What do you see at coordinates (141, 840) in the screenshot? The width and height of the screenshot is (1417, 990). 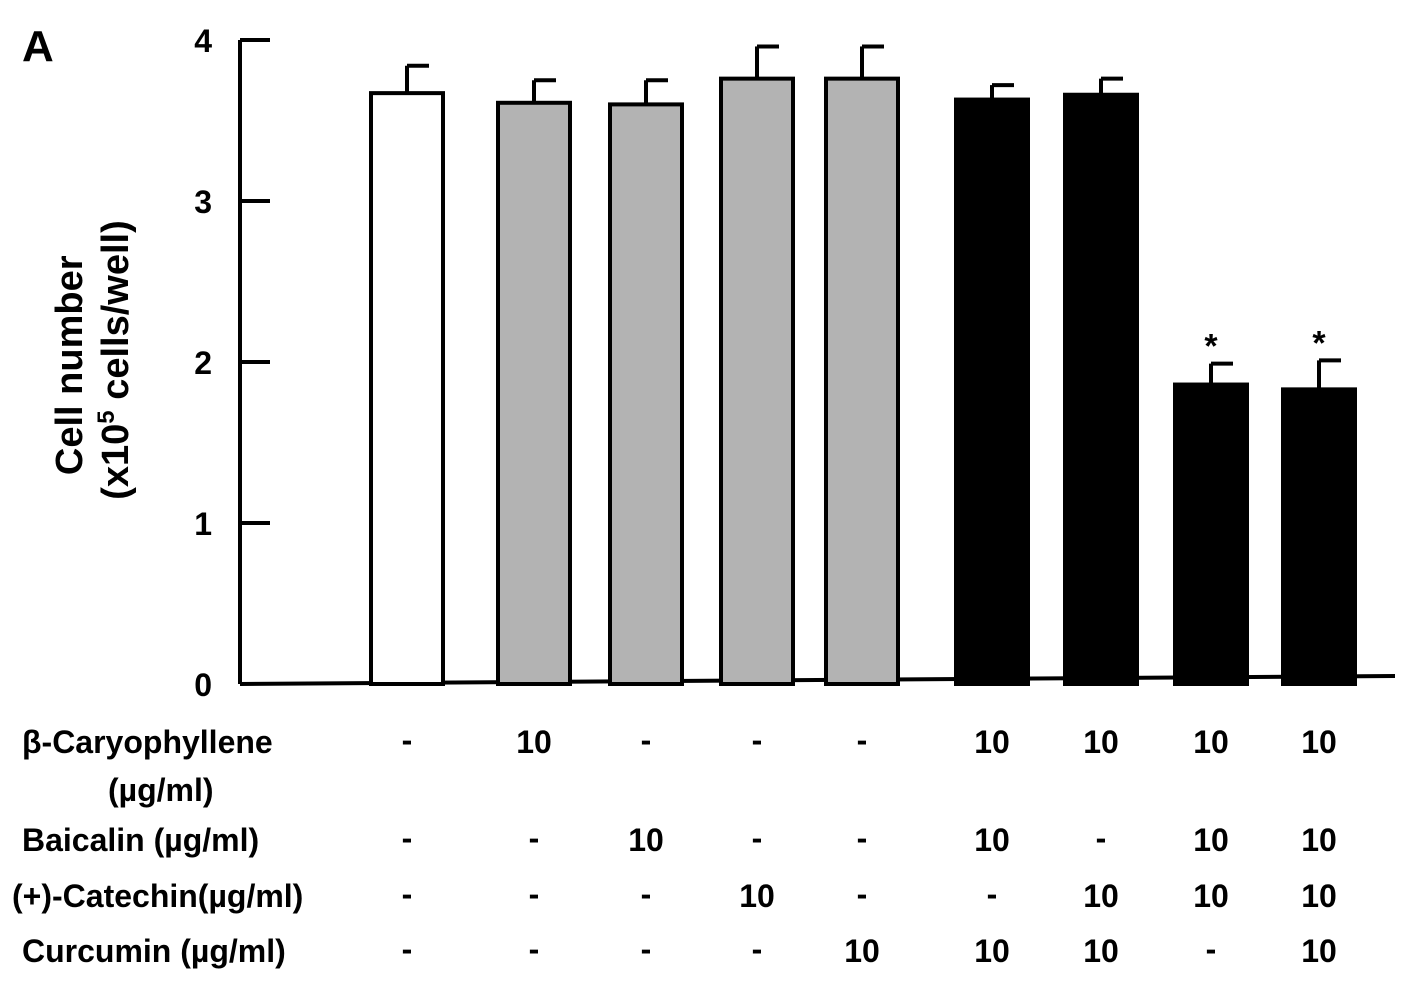 I see `treatment-label: Baicalin (µg/ml)` at bounding box center [141, 840].